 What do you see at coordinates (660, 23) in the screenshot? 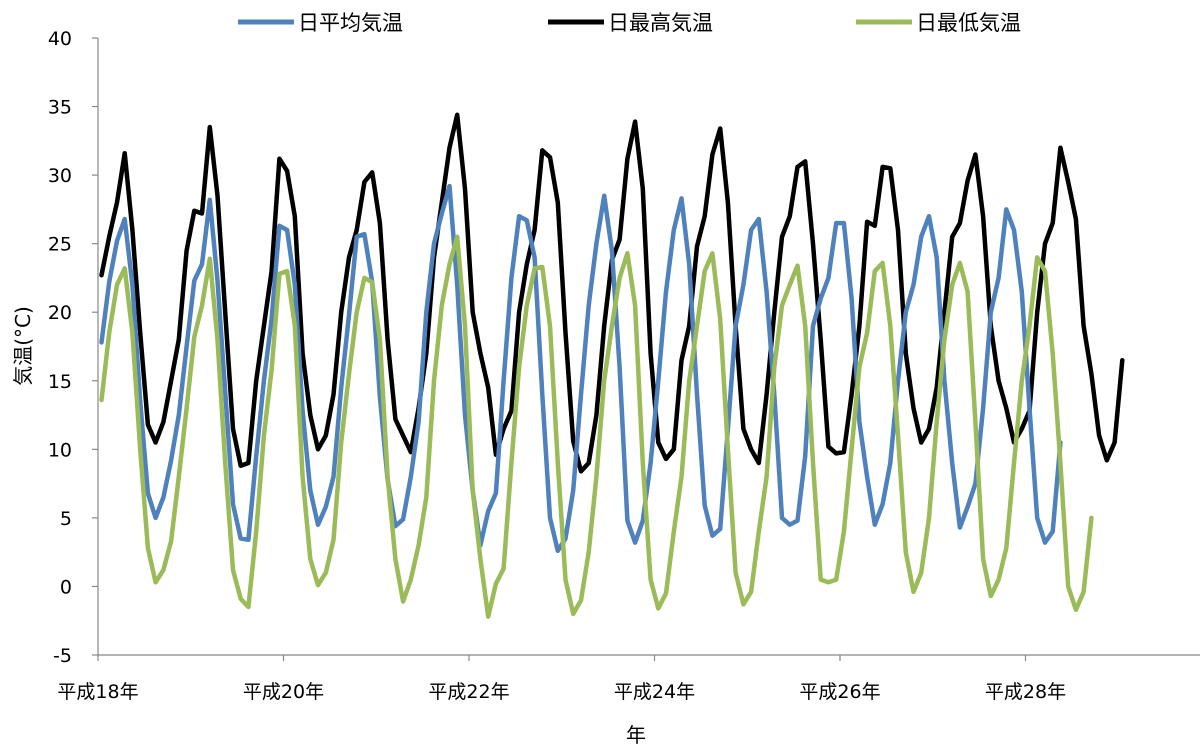
I see `legend-label: 日最高気温` at bounding box center [660, 23].